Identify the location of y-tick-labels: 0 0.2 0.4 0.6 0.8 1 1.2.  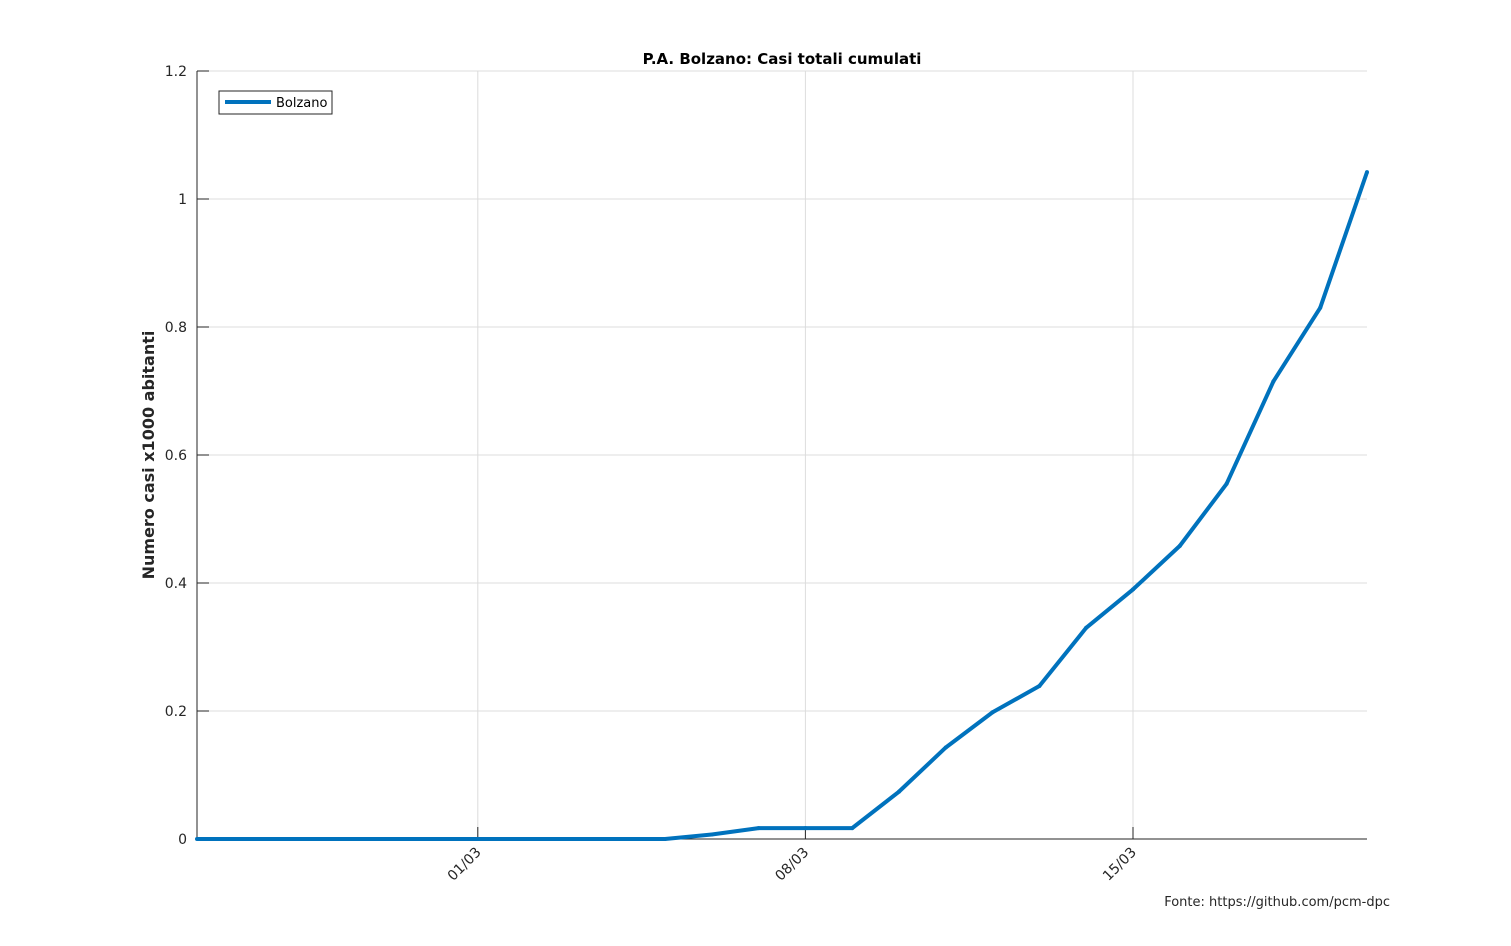
(176, 456).